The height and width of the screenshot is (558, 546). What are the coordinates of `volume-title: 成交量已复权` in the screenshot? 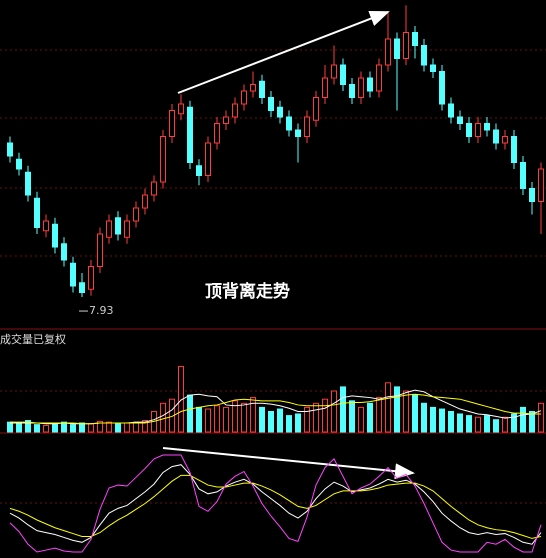 It's located at (33, 339).